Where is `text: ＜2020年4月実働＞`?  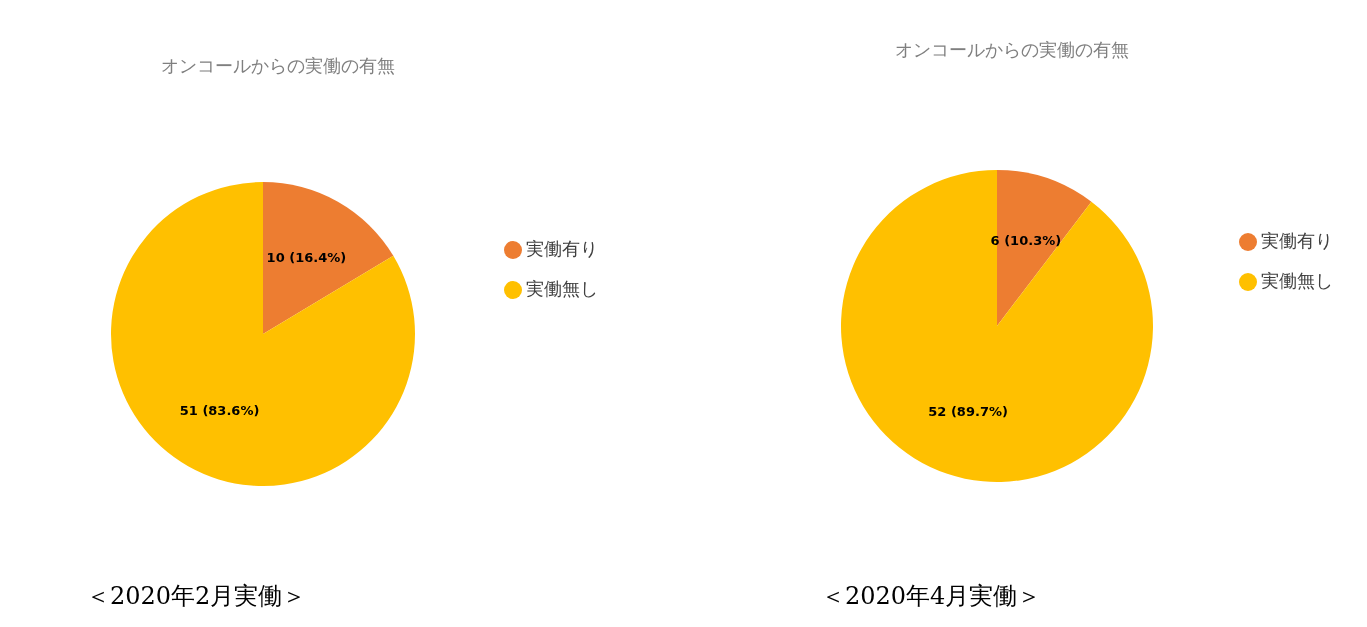 text: ＜2020年4月実働＞ is located at coordinates (931, 596).